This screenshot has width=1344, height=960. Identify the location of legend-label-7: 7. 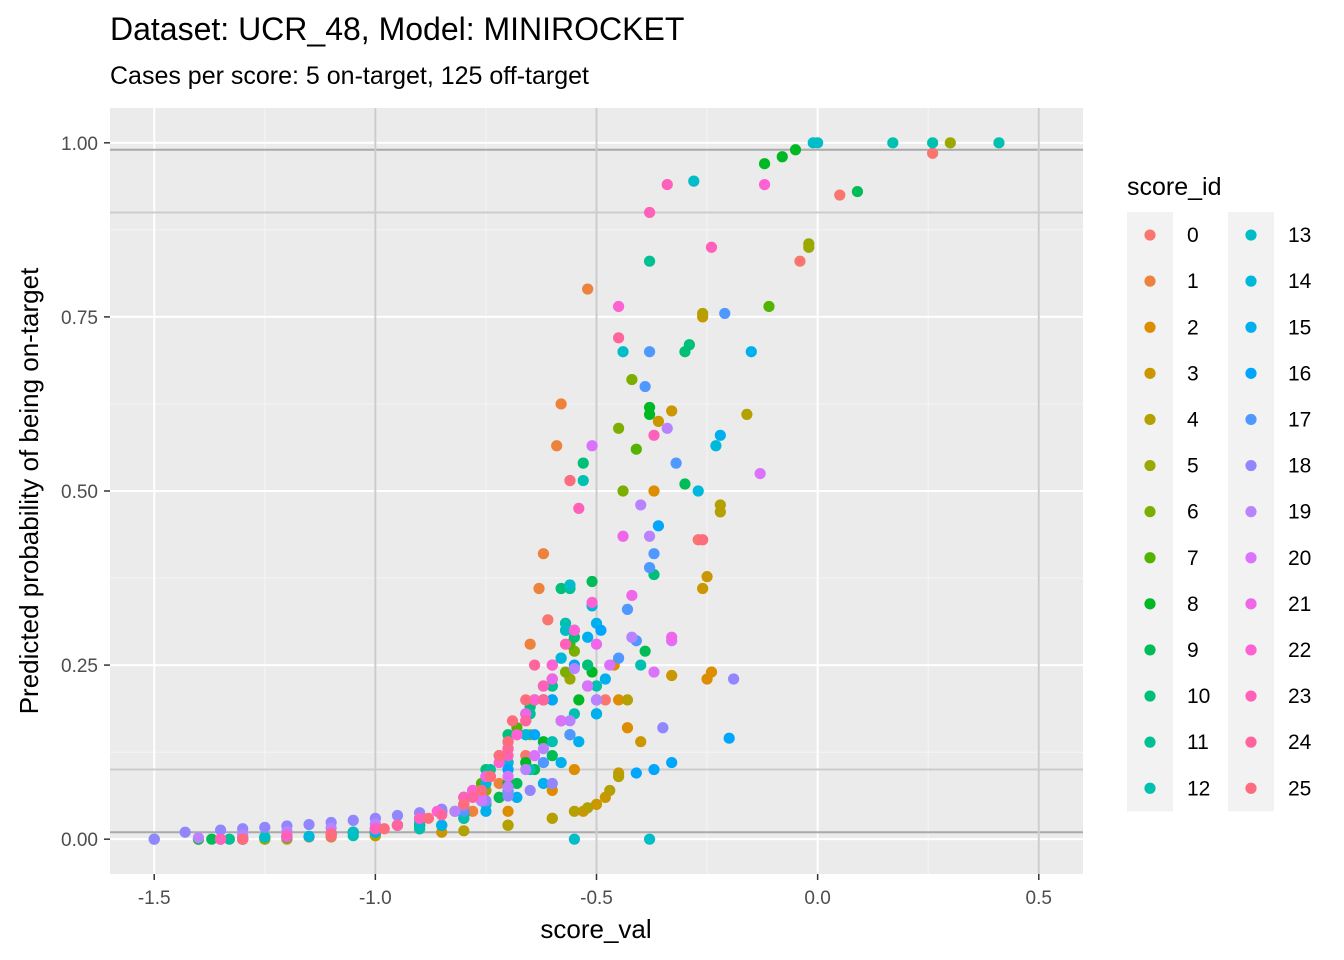
(1193, 558).